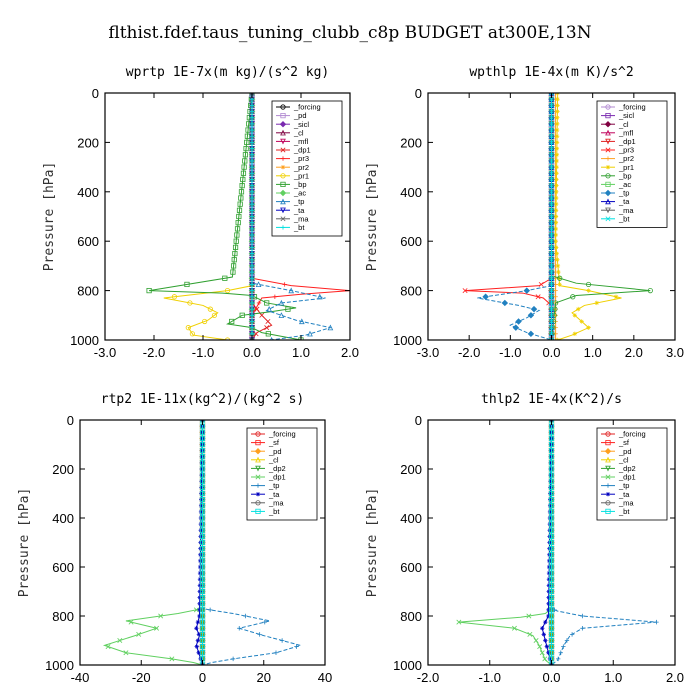 The height and width of the screenshot is (700, 700). Describe the element at coordinates (264, 677) in the screenshot. I see `x-tick-label: 20` at that location.